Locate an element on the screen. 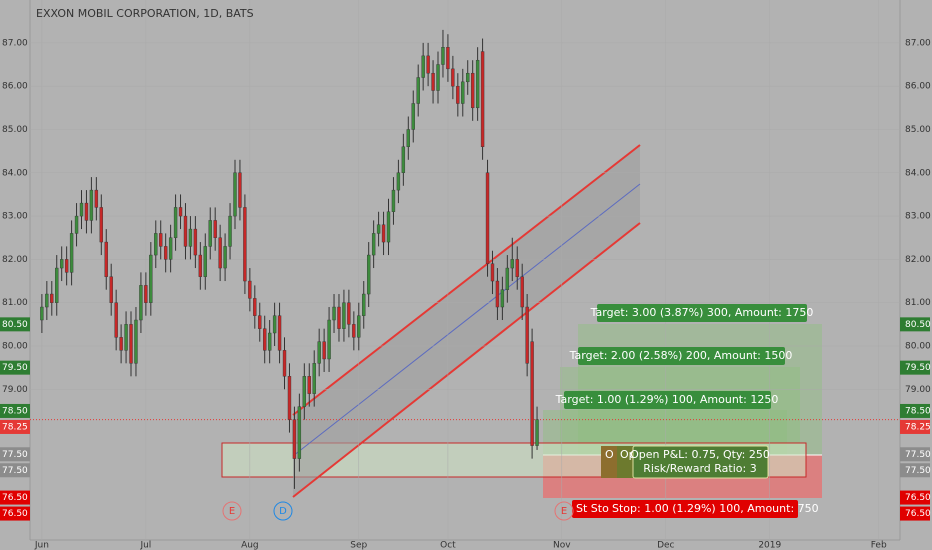 This screenshot has width=932, height=550. x-tick-label: Nov is located at coordinates (562, 545).